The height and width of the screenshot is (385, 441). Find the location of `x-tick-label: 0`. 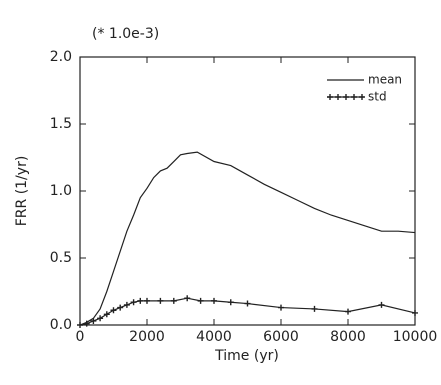

x-tick-label: 0 is located at coordinates (80, 337).